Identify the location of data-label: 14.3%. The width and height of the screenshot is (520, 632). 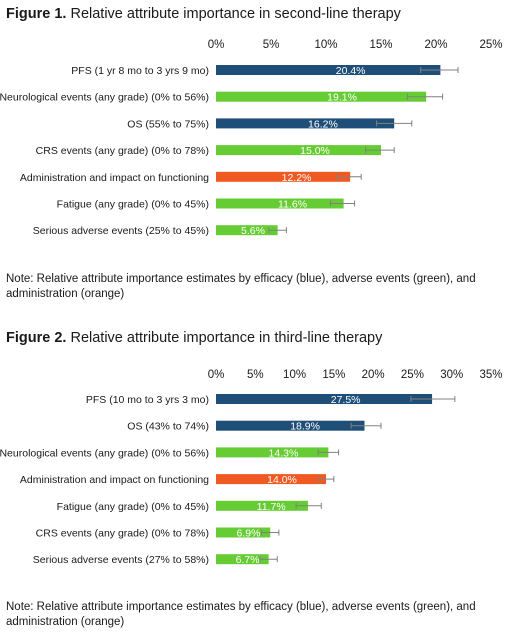
(284, 453).